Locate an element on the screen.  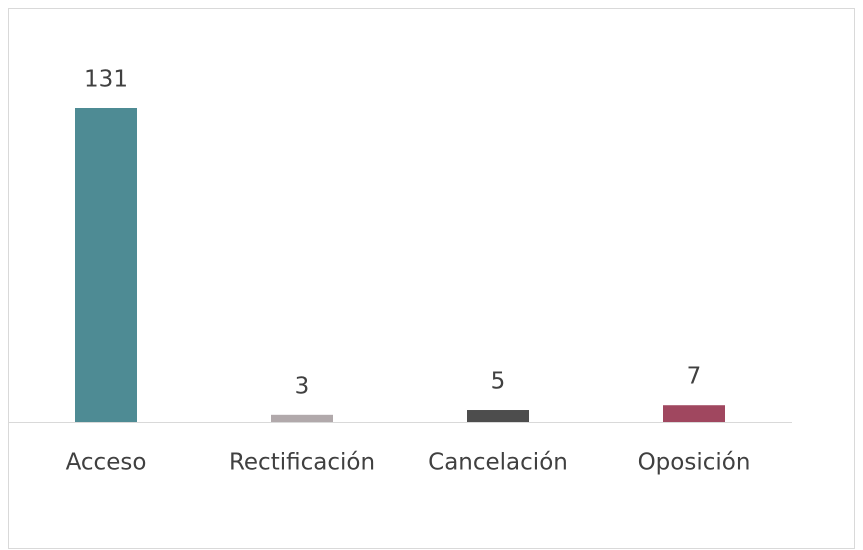
data-label: 131 is located at coordinates (106, 80).